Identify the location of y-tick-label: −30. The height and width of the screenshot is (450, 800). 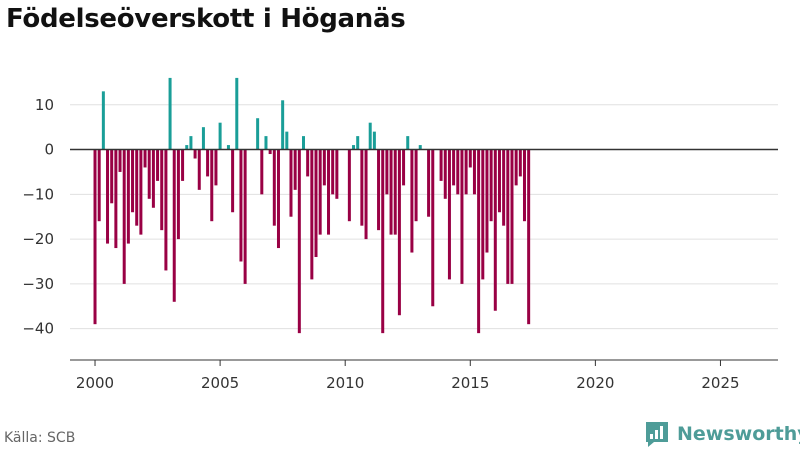
(38, 284).